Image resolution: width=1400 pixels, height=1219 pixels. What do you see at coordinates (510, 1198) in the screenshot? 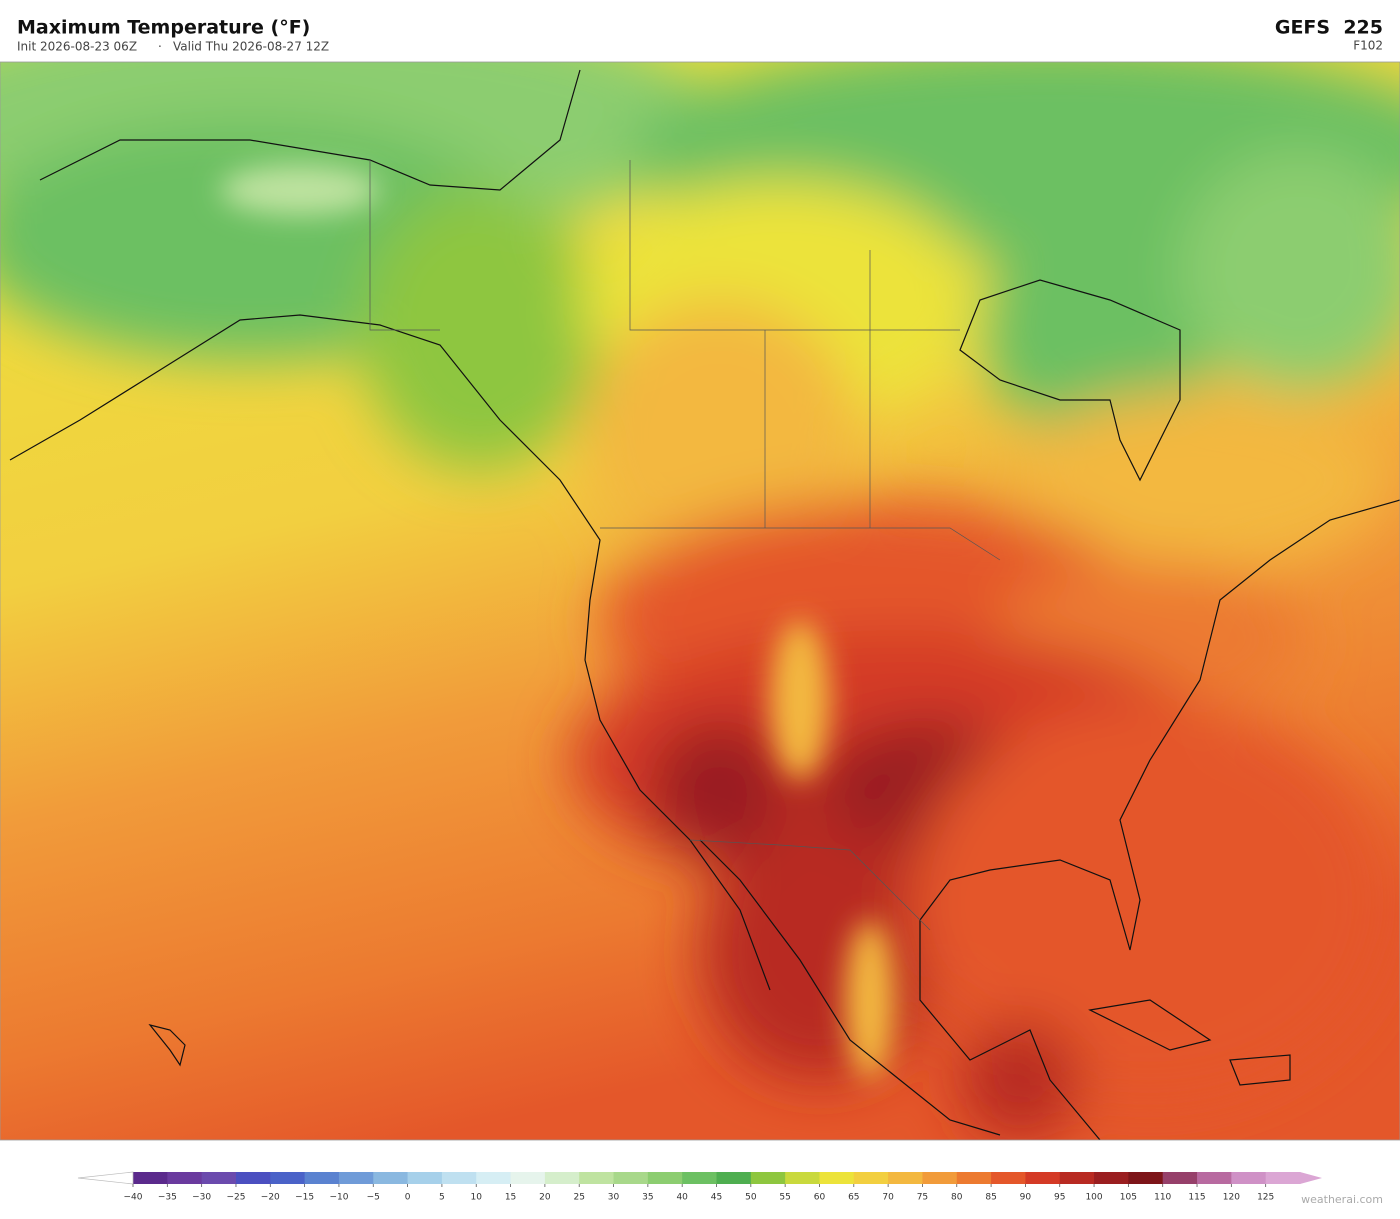
I see `colorbar-tick-label: 15` at bounding box center [510, 1198].